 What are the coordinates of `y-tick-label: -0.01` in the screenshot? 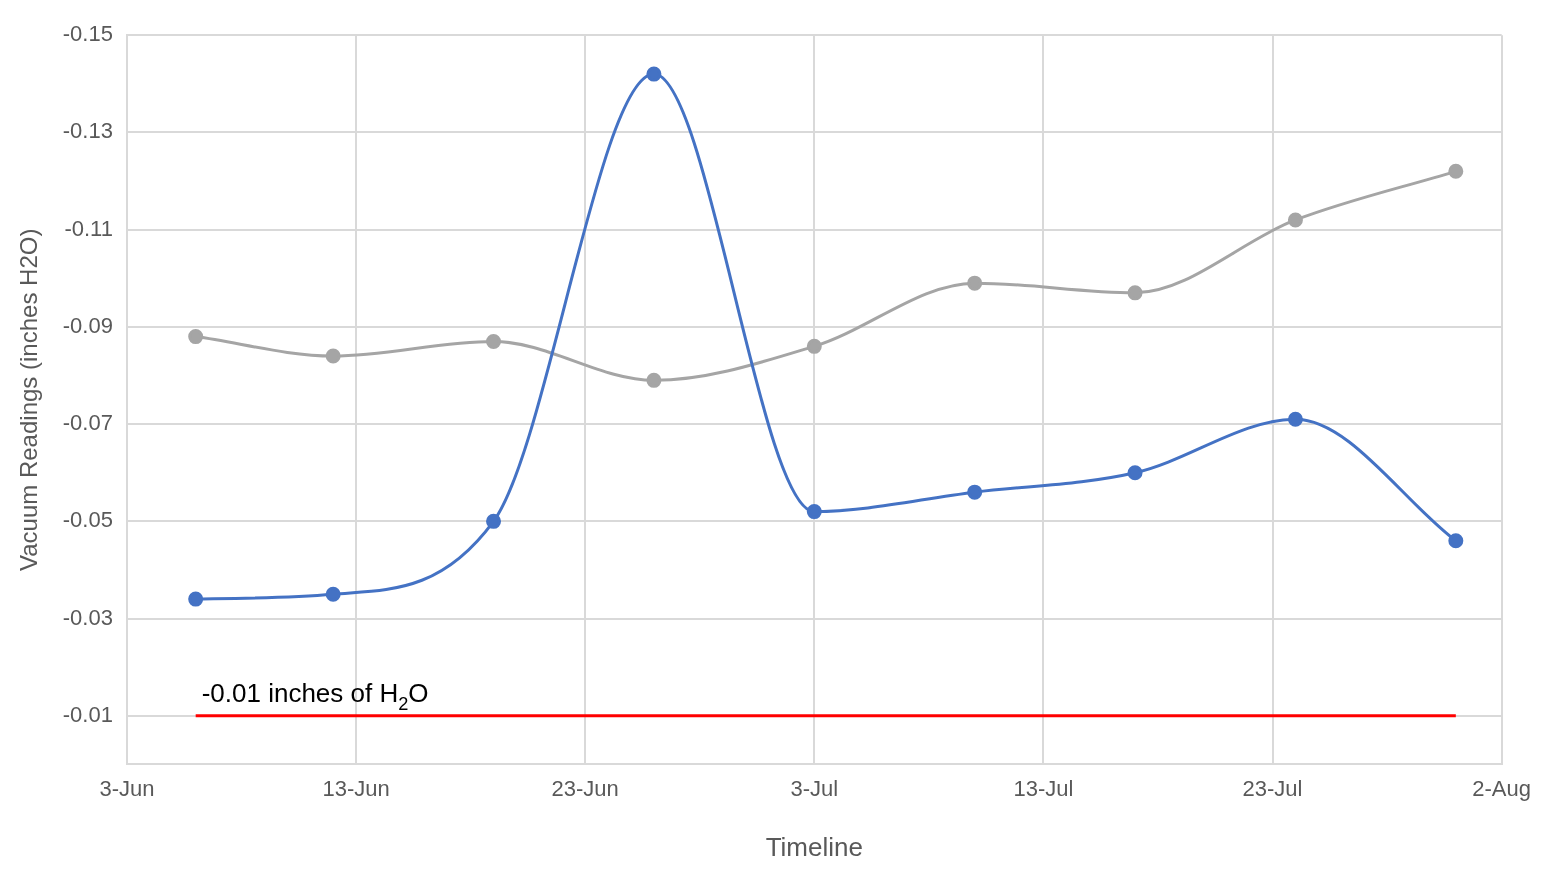 It's located at (87, 714).